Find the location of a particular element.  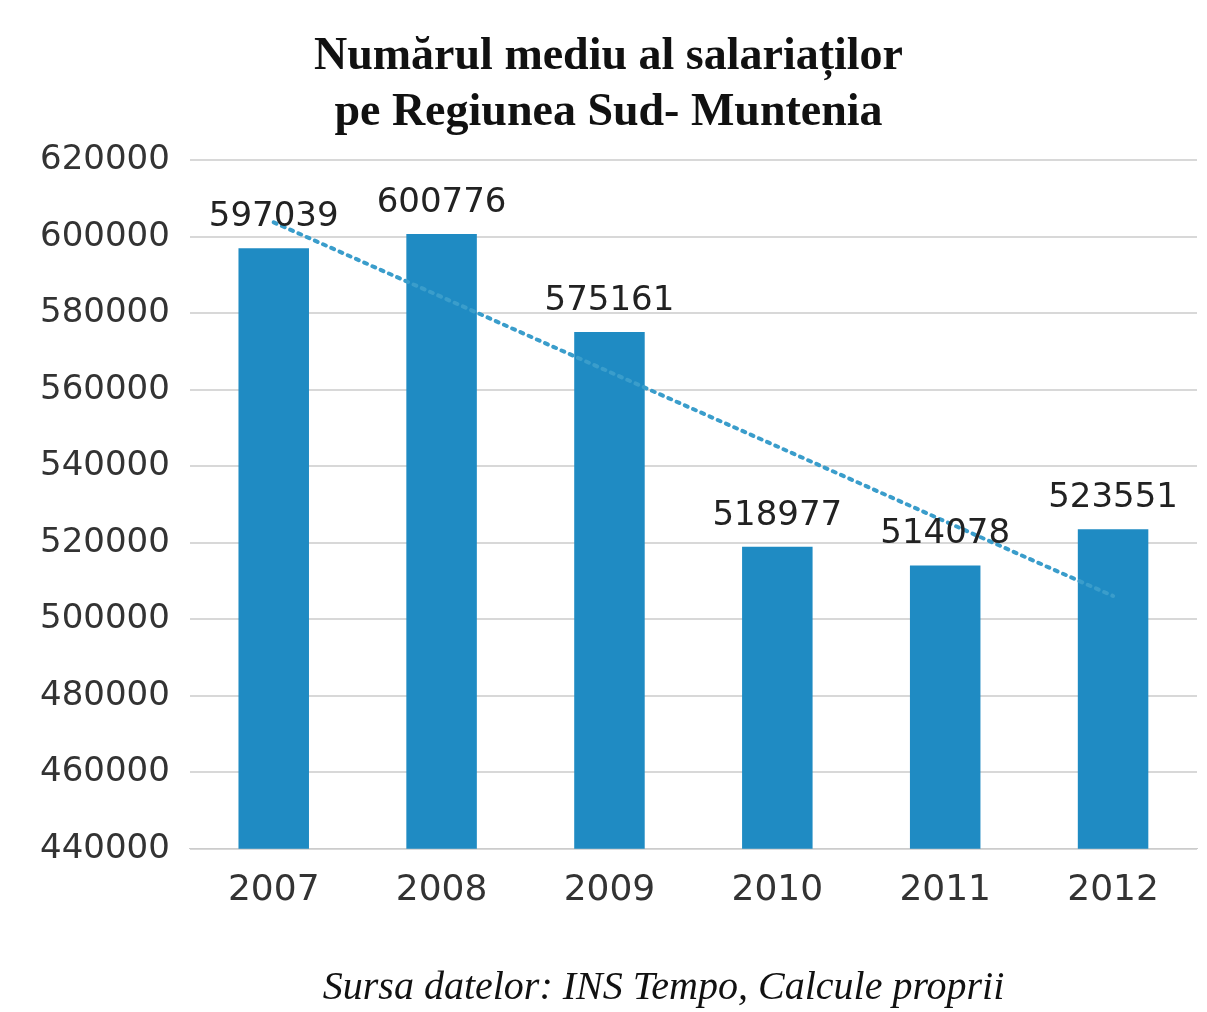

y-tick-label: 620000 is located at coordinates (104, 157).